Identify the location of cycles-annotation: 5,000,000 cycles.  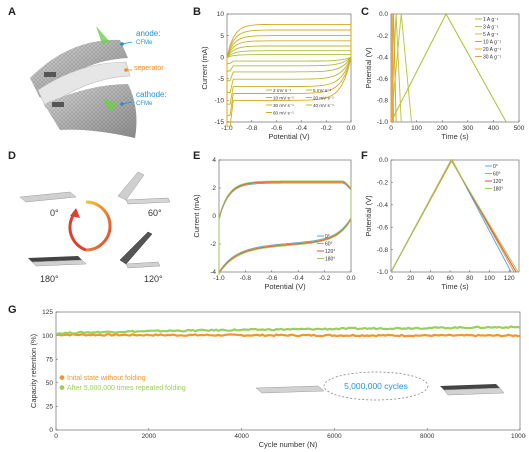
(376, 386).